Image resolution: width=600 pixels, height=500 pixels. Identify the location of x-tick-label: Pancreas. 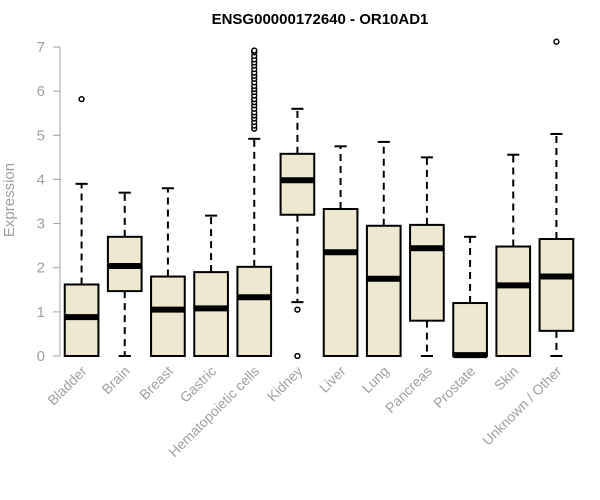
(408, 389).